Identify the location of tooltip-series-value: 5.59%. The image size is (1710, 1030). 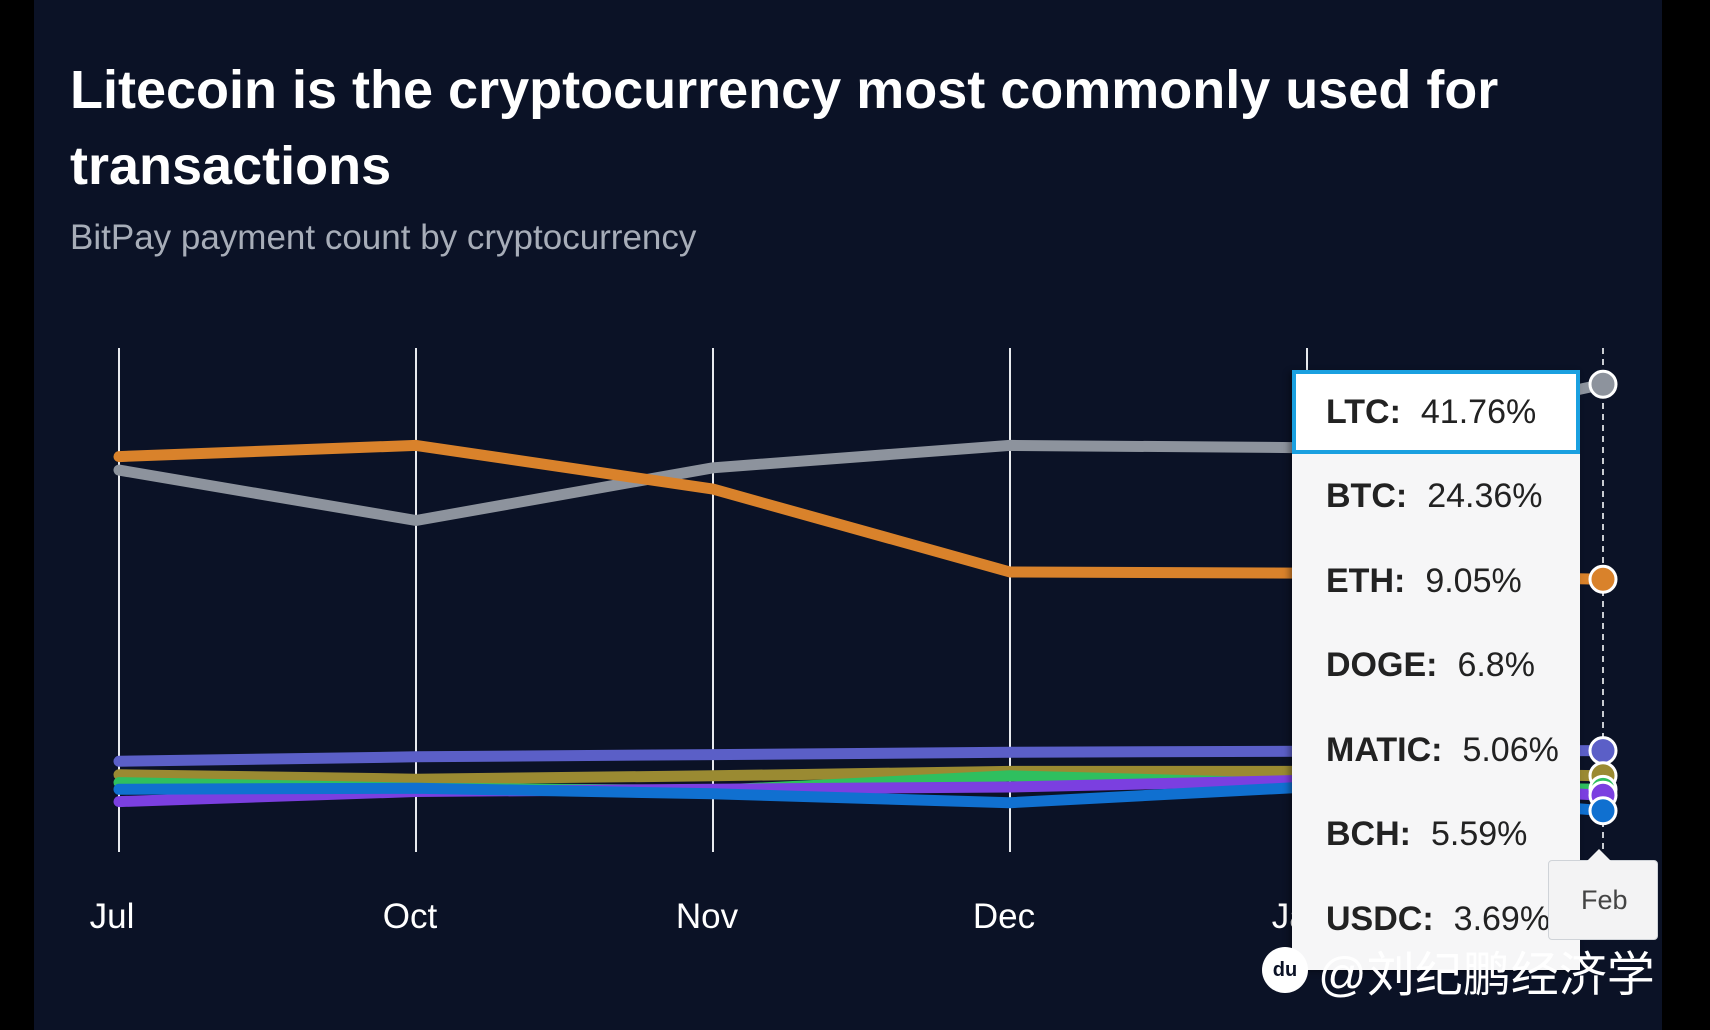
(1479, 834).